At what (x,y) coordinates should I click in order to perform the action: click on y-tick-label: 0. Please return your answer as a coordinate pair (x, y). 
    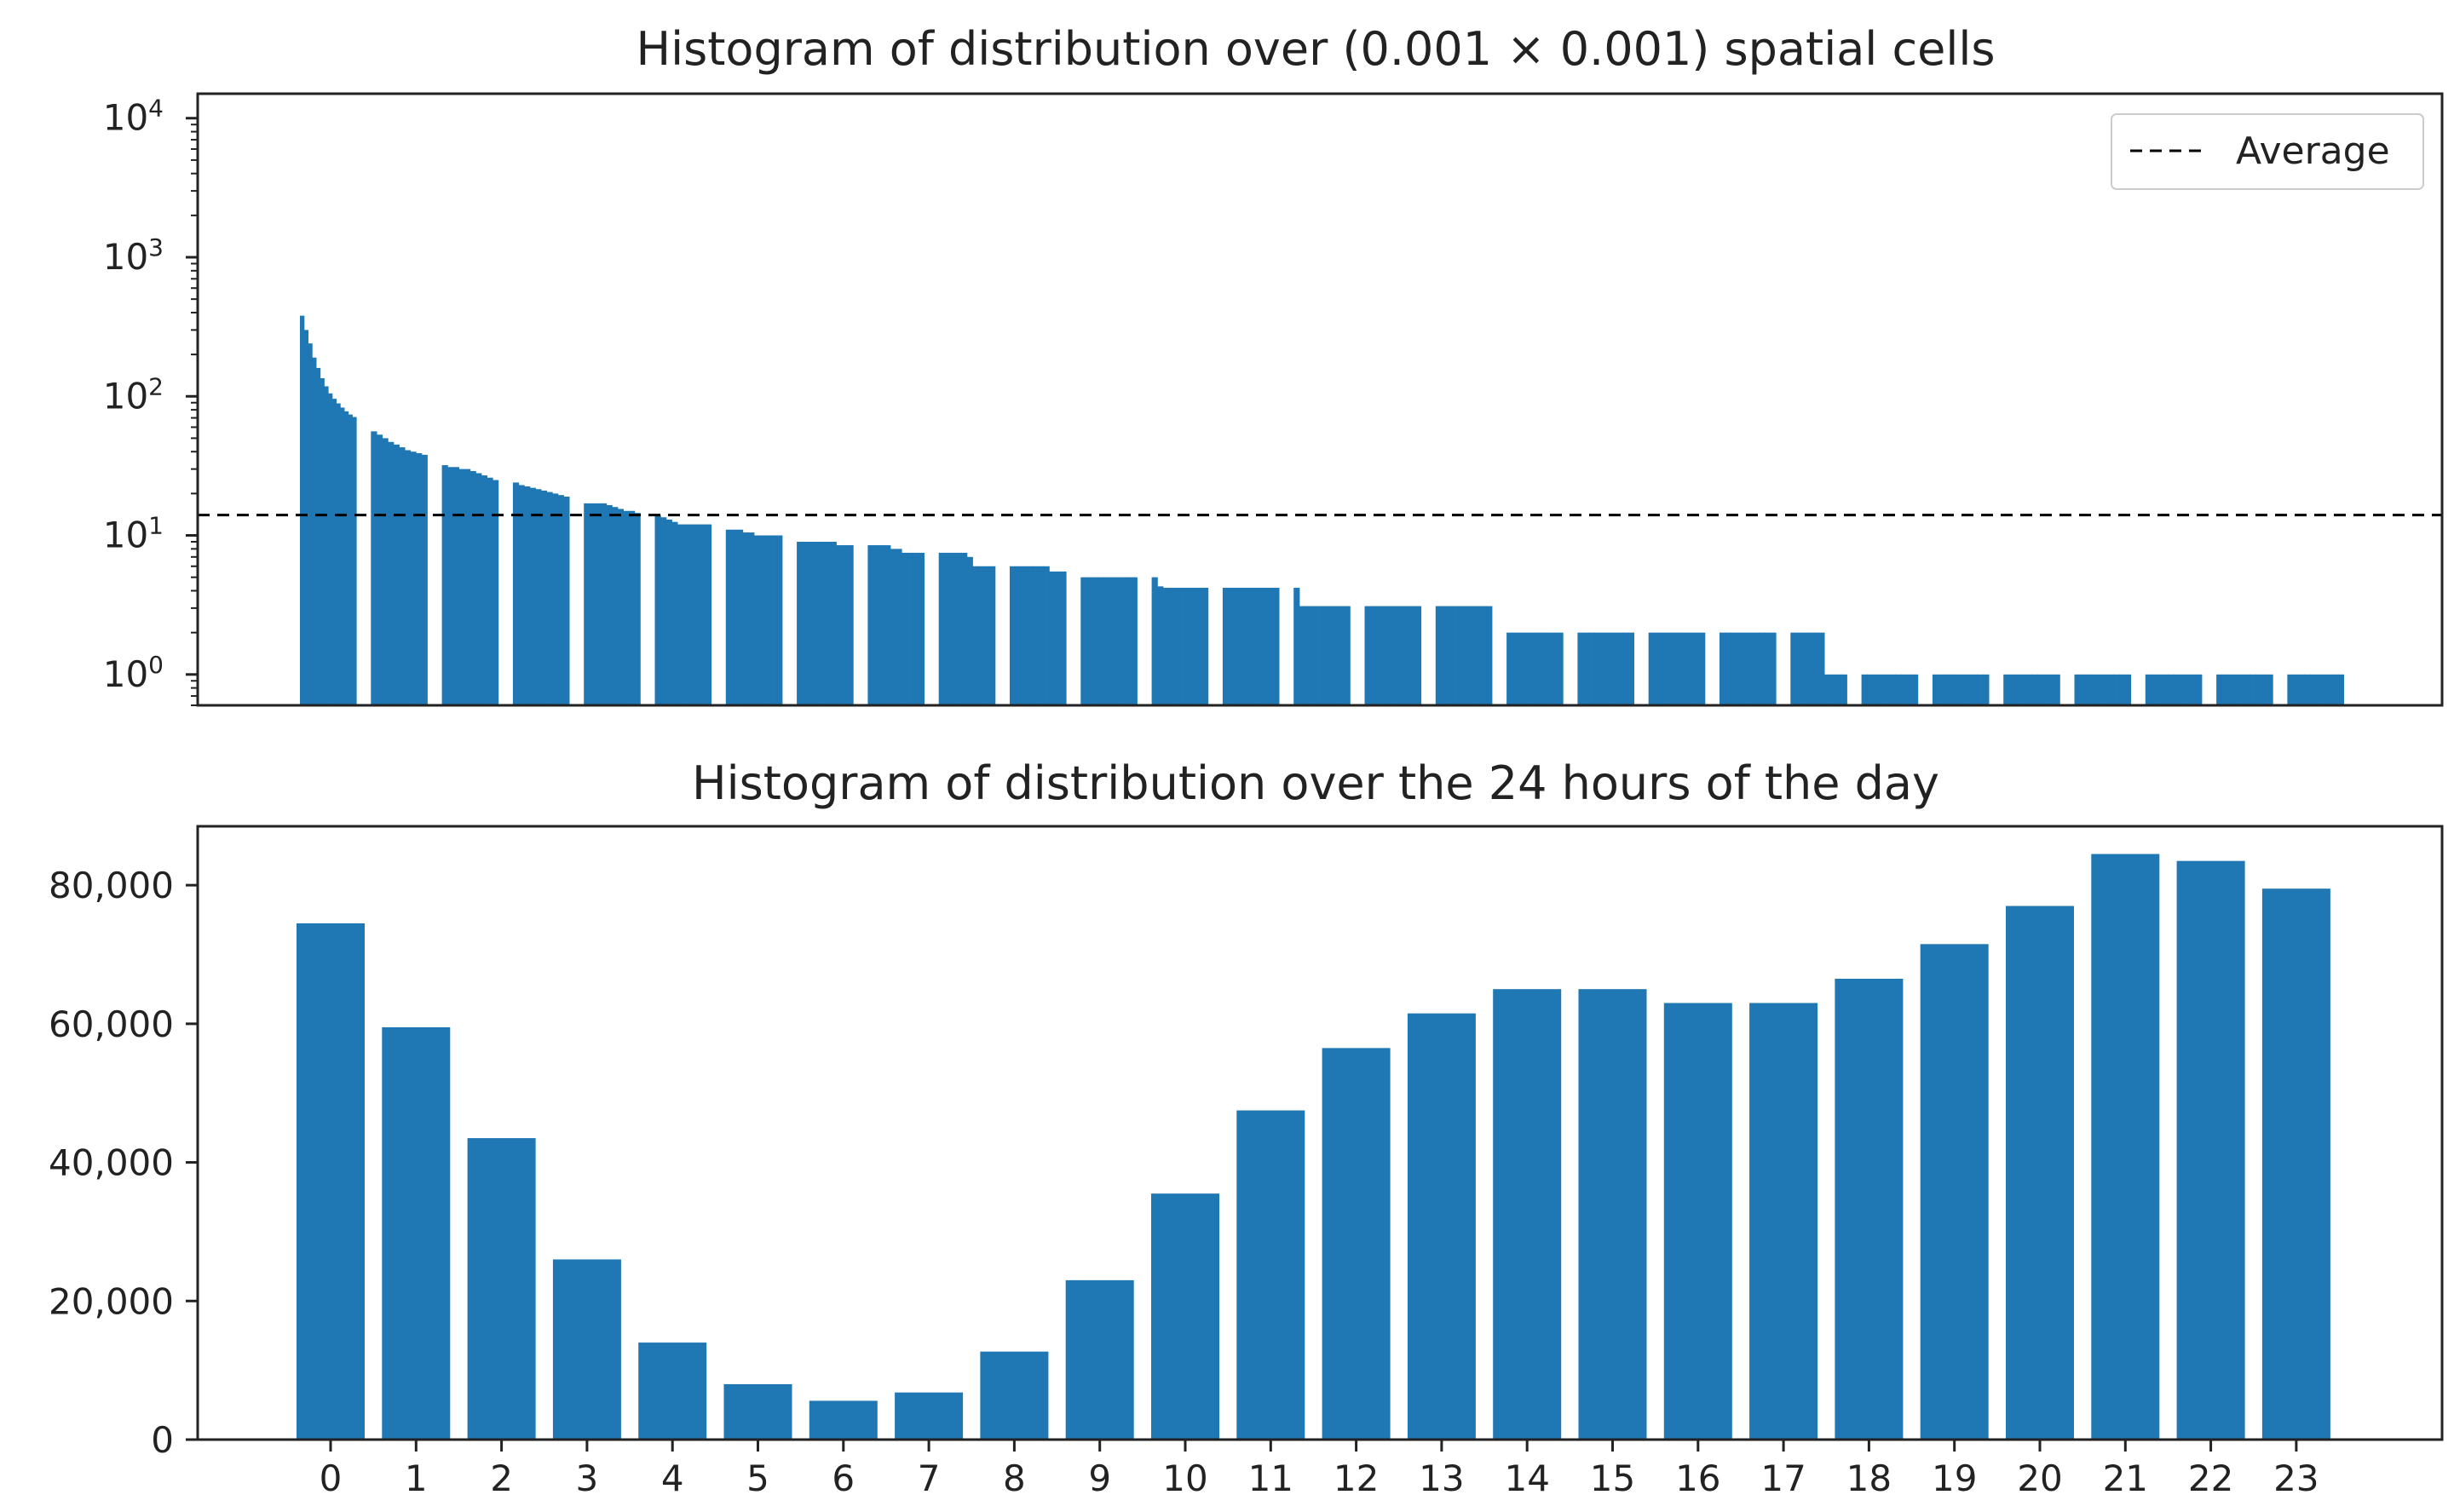
    Looking at the image, I should click on (162, 1440).